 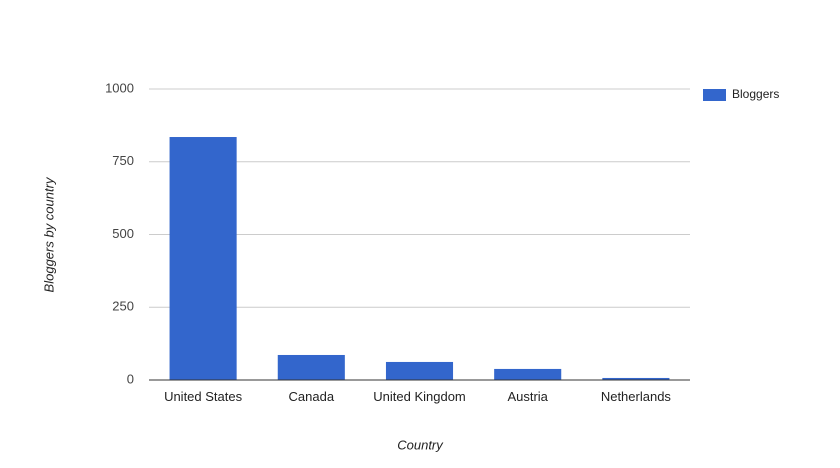 What do you see at coordinates (755, 94) in the screenshot?
I see `legend-label: Bloggers` at bounding box center [755, 94].